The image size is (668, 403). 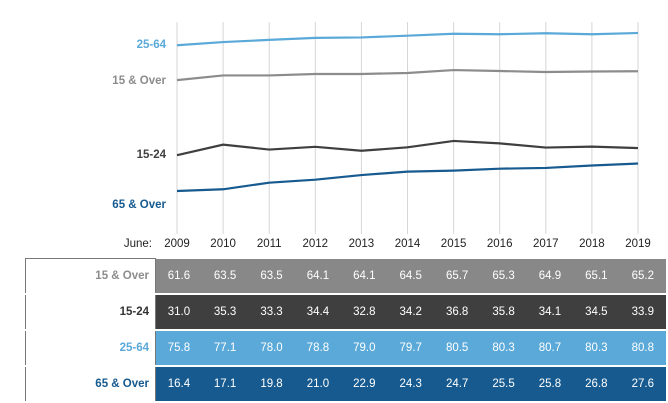 I want to click on table-cell: 64.9, so click(x=550, y=276).